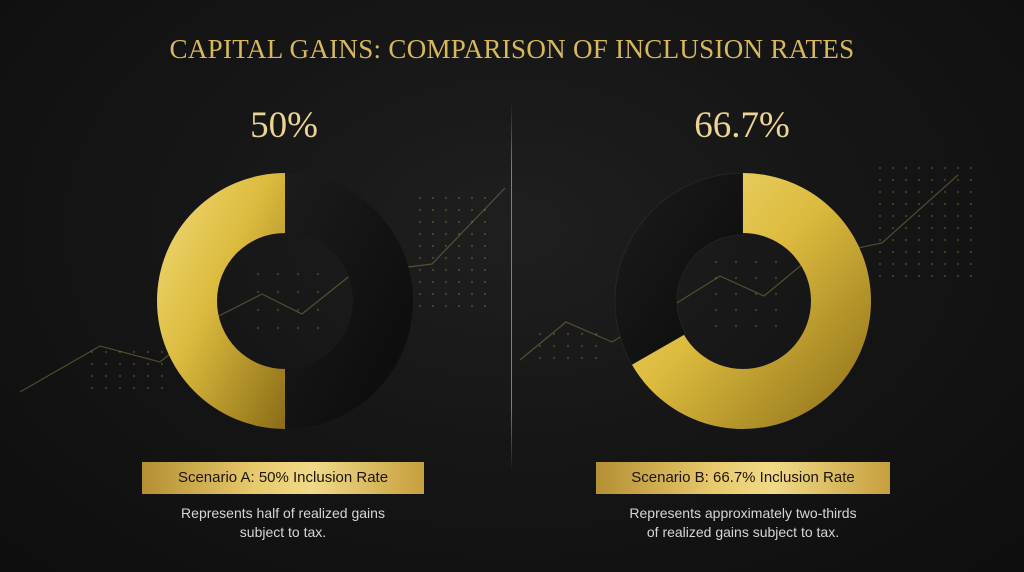 The image size is (1024, 572). What do you see at coordinates (283, 513) in the screenshot?
I see `scenario-a-description-line: Represents half of realized gains` at bounding box center [283, 513].